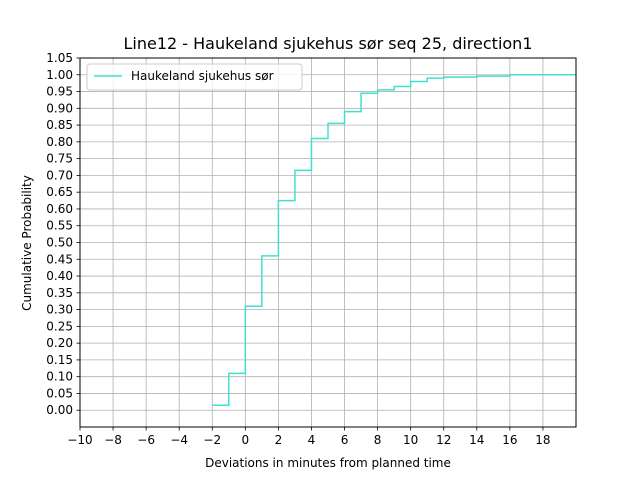  I want to click on y-tick-label: 0.55, so click(59, 226).